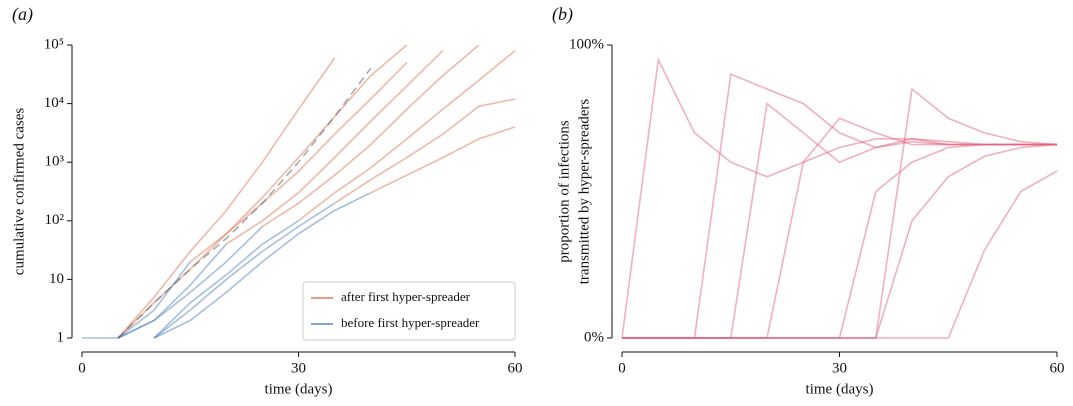 Image resolution: width=1073 pixels, height=406 pixels. What do you see at coordinates (586, 44) in the screenshot?
I see `y-tick-label: 100%` at bounding box center [586, 44].